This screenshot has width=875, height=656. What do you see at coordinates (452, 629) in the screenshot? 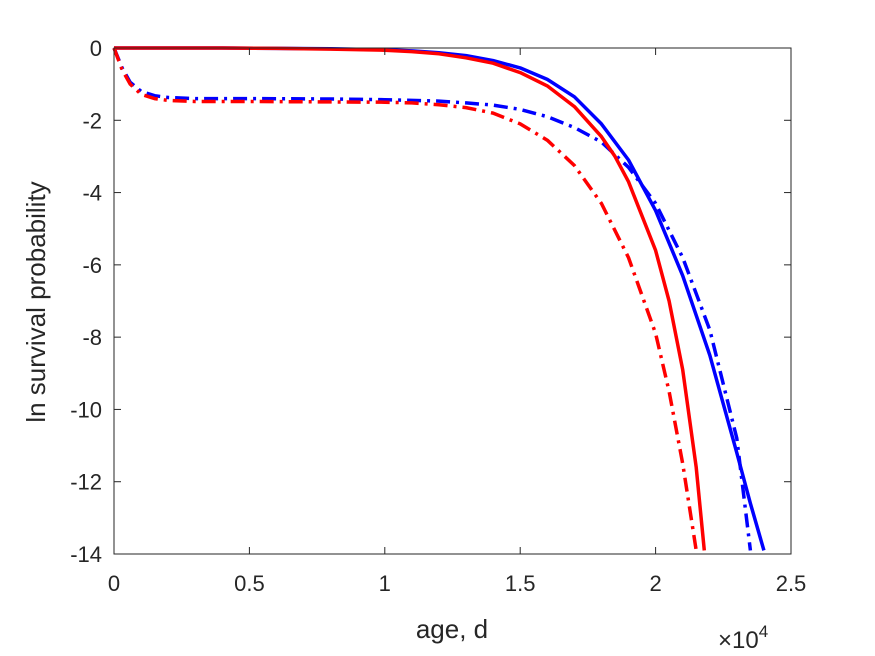
I see `x-axis-label: age, d` at bounding box center [452, 629].